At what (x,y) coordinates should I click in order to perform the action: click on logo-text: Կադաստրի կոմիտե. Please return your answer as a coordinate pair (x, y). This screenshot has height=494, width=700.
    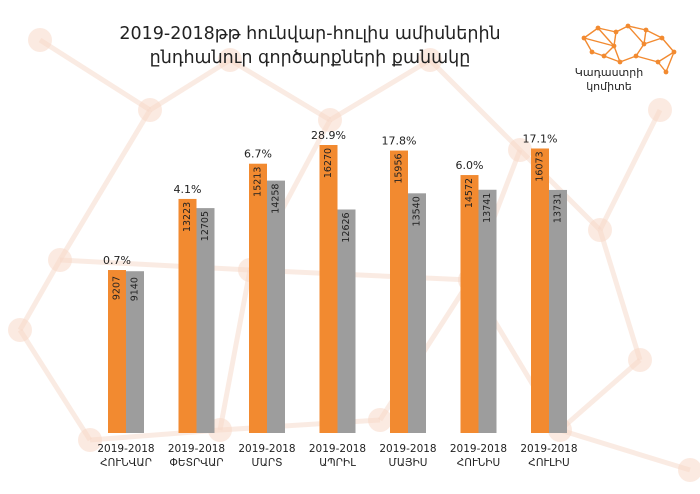
    Looking at the image, I should click on (609, 80).